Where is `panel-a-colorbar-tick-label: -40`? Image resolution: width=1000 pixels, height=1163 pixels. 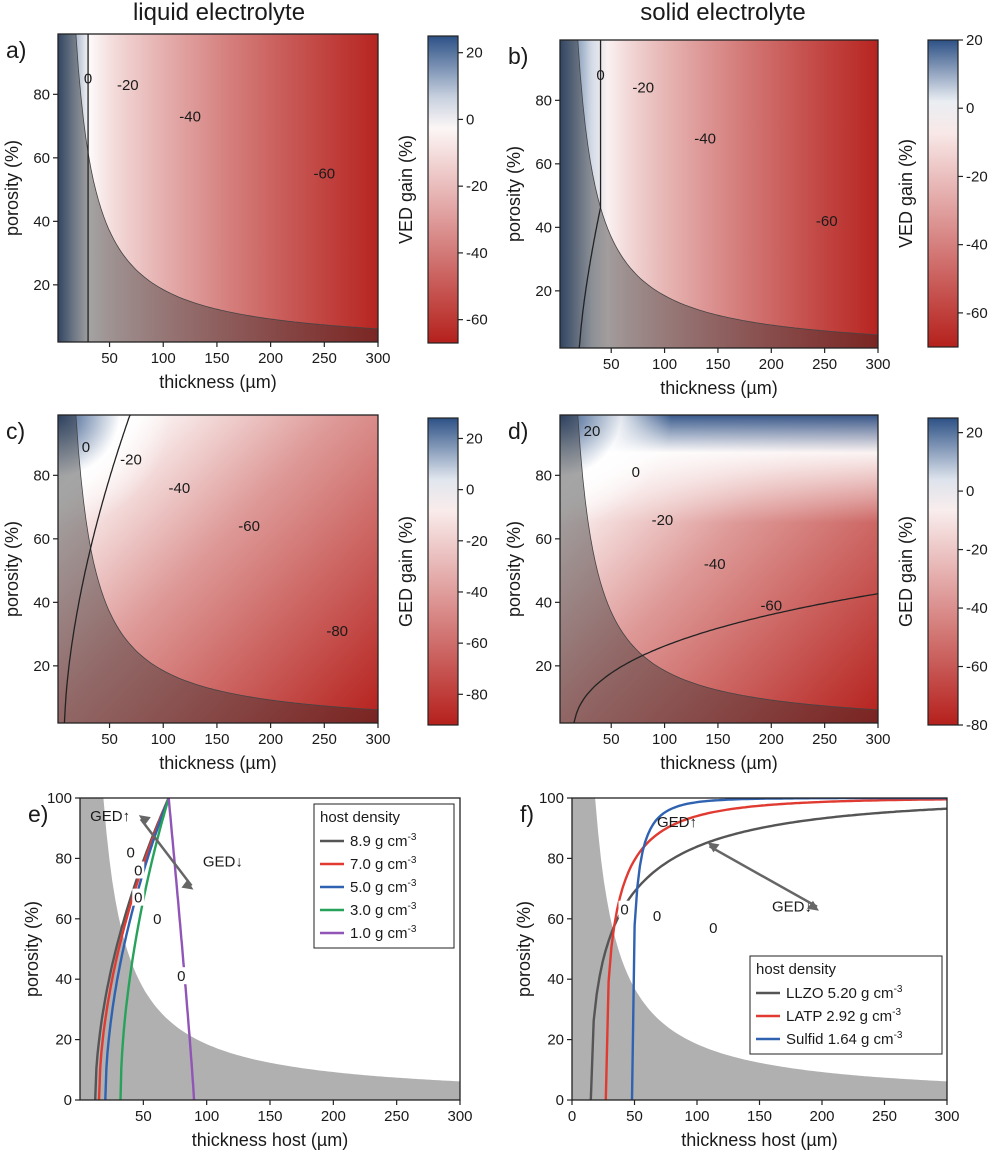 panel-a-colorbar-tick-label: -40 is located at coordinates (477, 253).